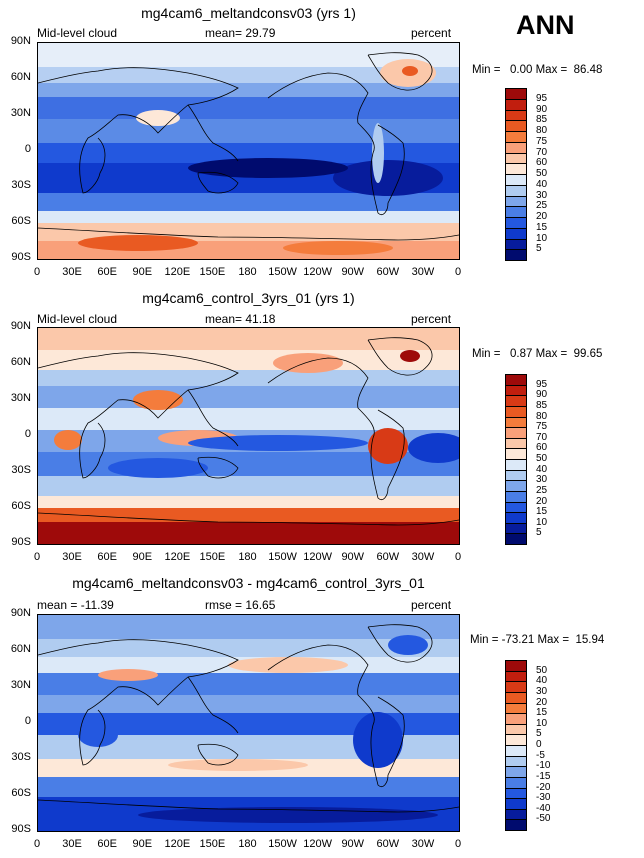 This screenshot has width=644, height=858. Describe the element at coordinates (535, 174) in the screenshot. I see `panel-1-colorbar: 95 90 85 80 75 70 60 50 40 30 25 20 15 10 5` at that location.